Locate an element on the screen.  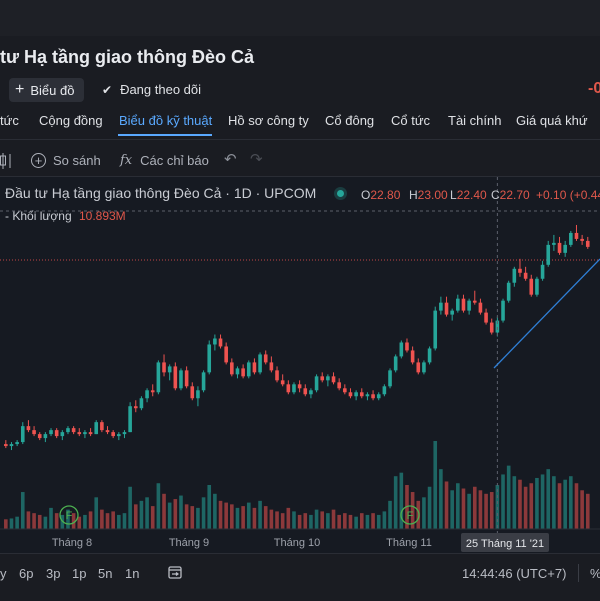
compare-button: + So sánh is located at coordinates (66, 160).